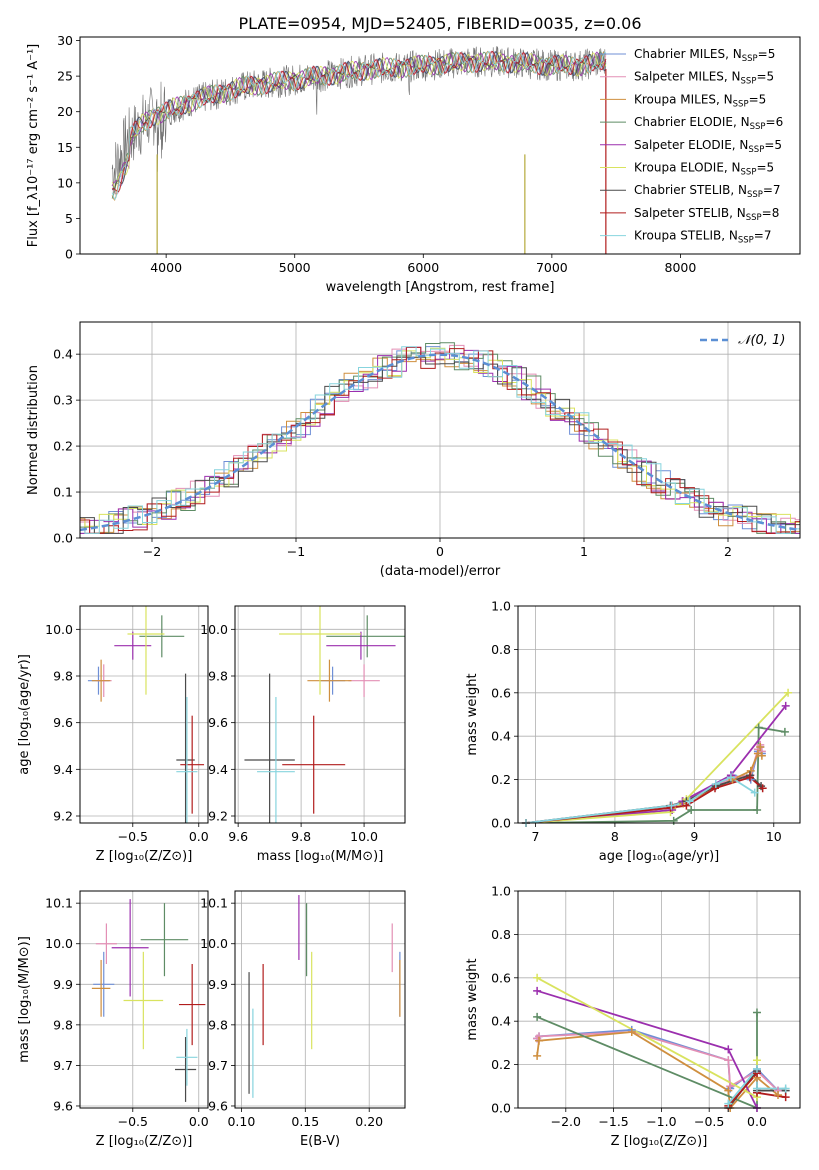 This screenshot has height=1170, width=819. I want to click on x-tick-label: −1, so click(296, 551).